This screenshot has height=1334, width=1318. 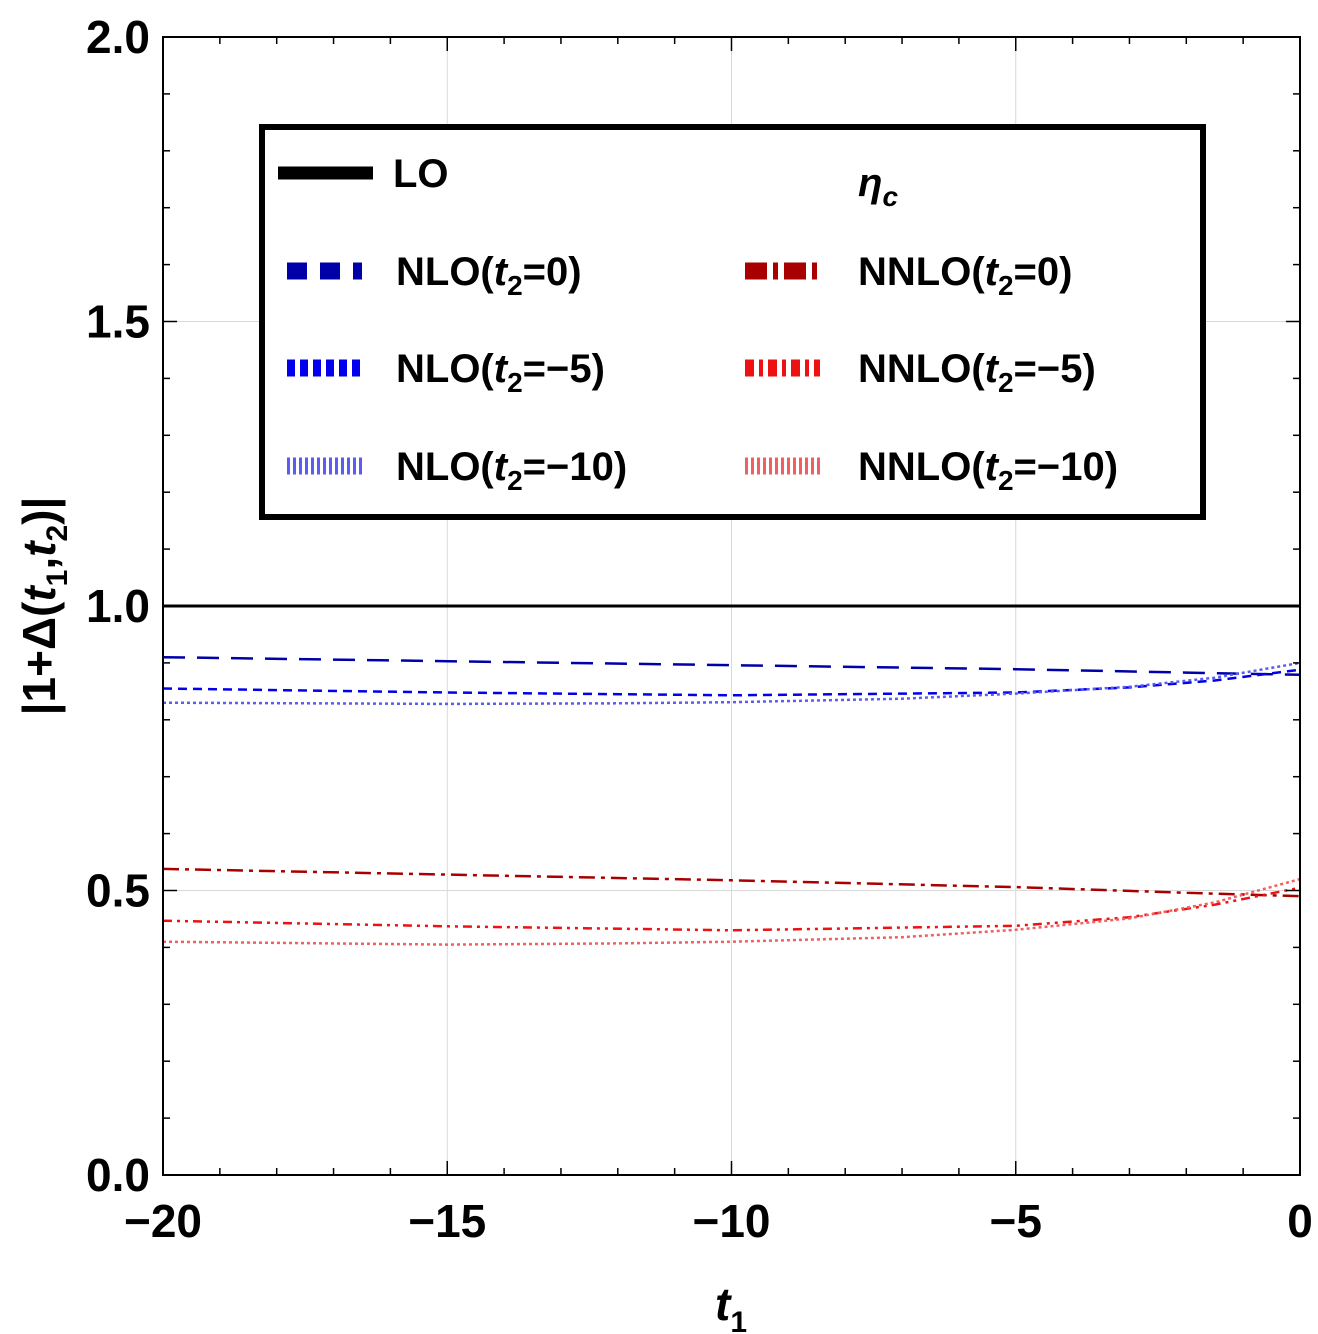 What do you see at coordinates (890, 196) in the screenshot?
I see `annotation-sub: c` at bounding box center [890, 196].